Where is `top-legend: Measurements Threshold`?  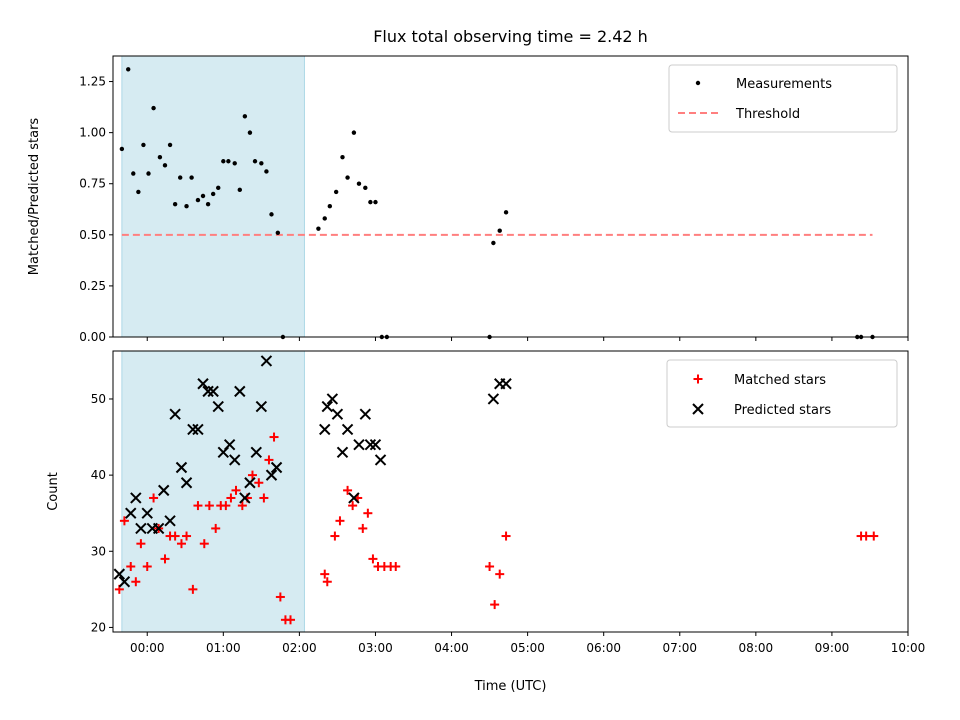 top-legend: Measurements Threshold is located at coordinates (783, 98).